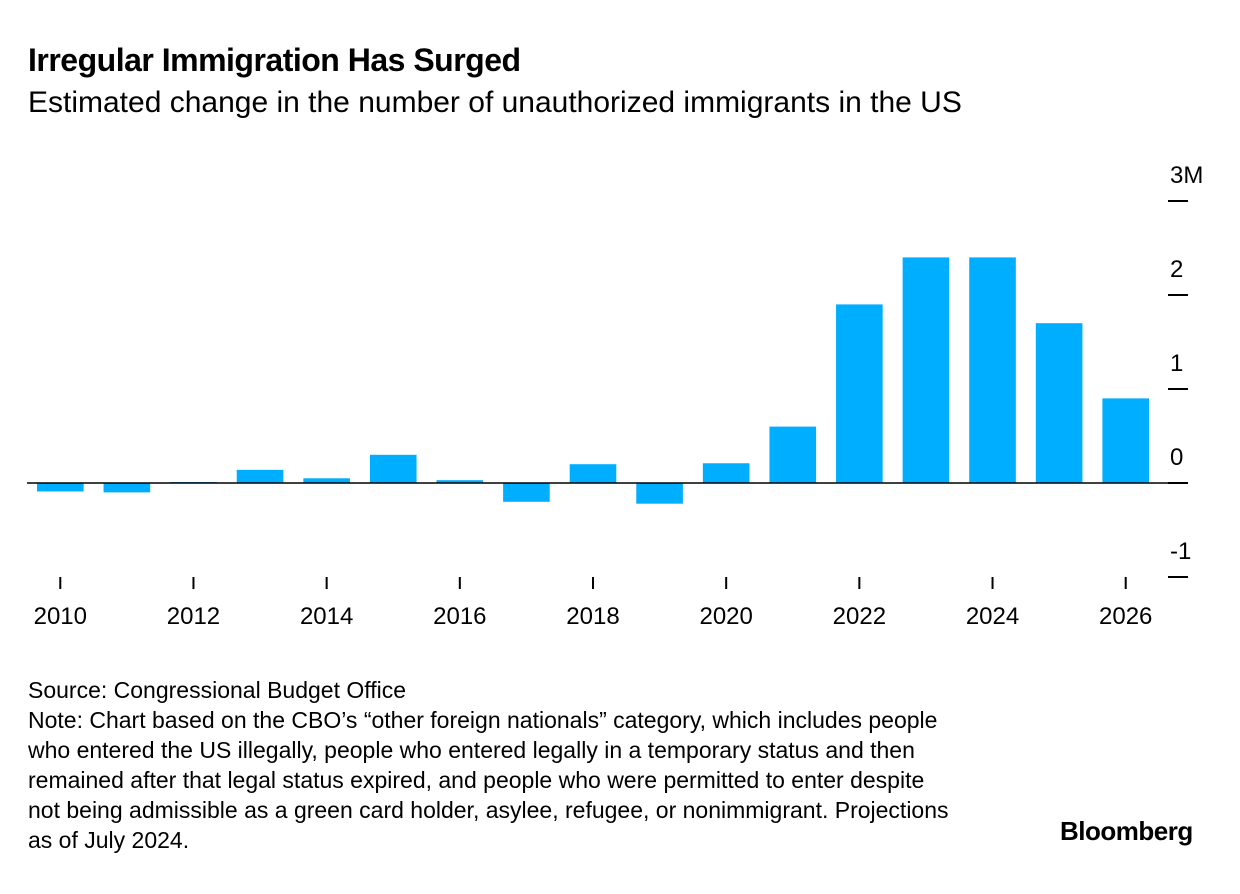  Describe the element at coordinates (1126, 831) in the screenshot. I see `brand: Bloomberg` at that location.